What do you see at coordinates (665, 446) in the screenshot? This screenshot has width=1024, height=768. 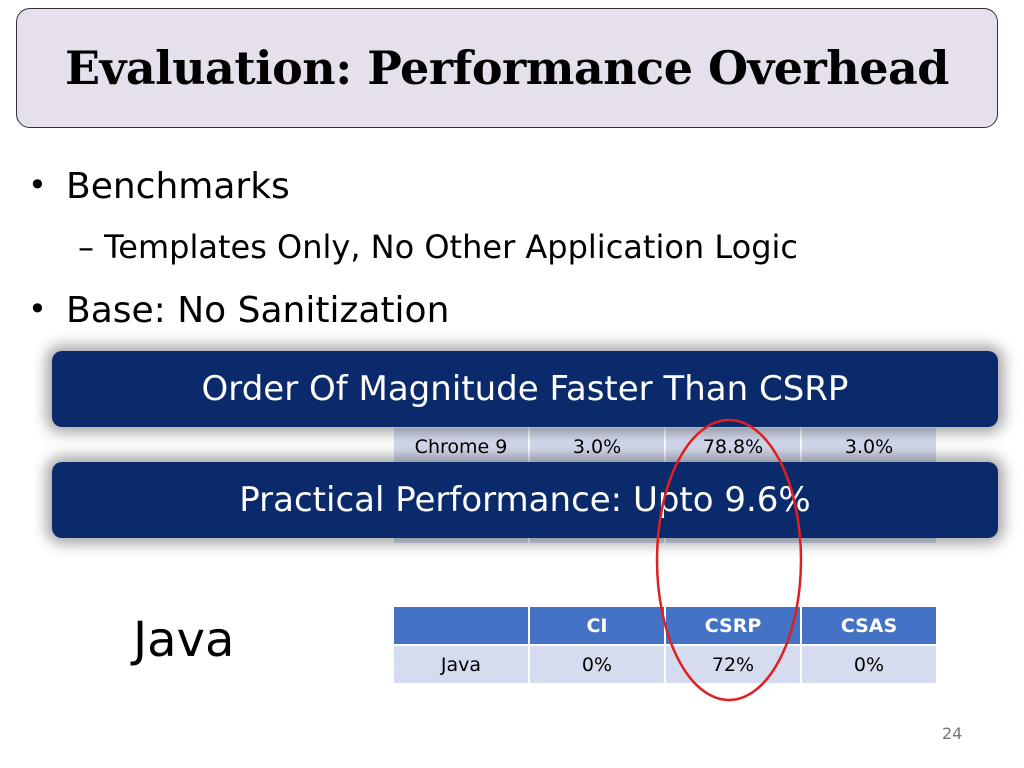 I see `table-row: Chrome 9 3.0% 78.8% 3.0%` at bounding box center [665, 446].